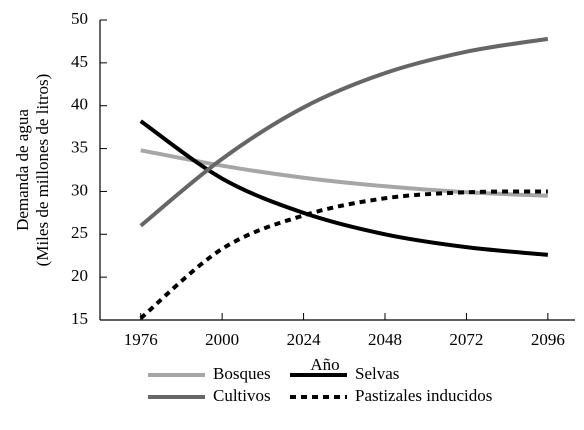 This screenshot has width=584, height=430. Describe the element at coordinates (79, 18) in the screenshot. I see `y-tick-label: 50` at that location.